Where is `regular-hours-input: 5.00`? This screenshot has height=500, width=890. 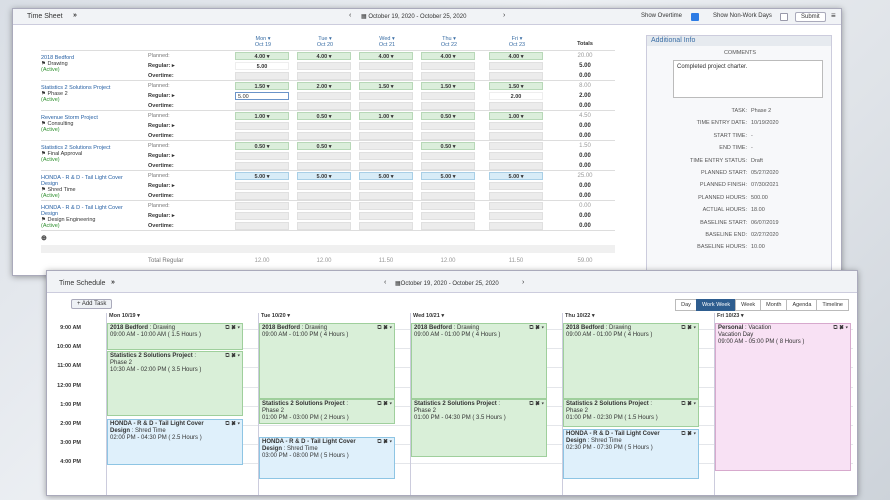
regular-hours-input: 5.00 is located at coordinates (262, 96).